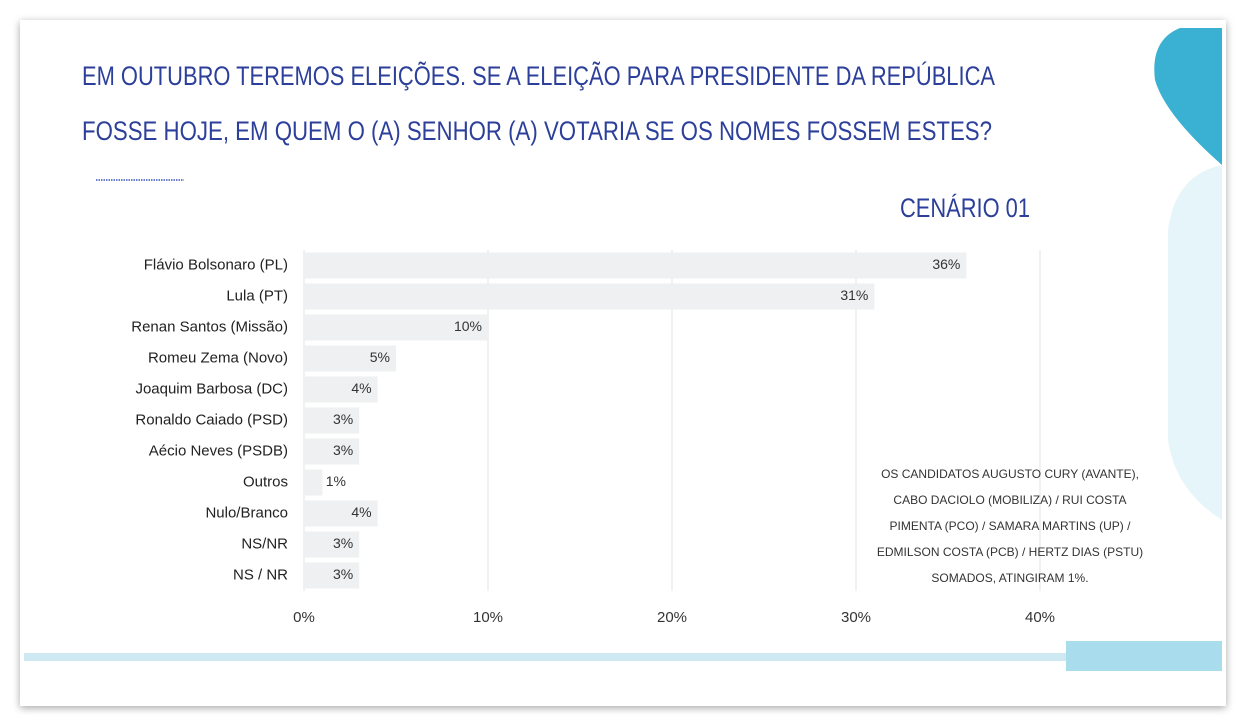  Describe the element at coordinates (216, 264) in the screenshot. I see `category-label: Flávio Bolsonaro (PL)` at that location.